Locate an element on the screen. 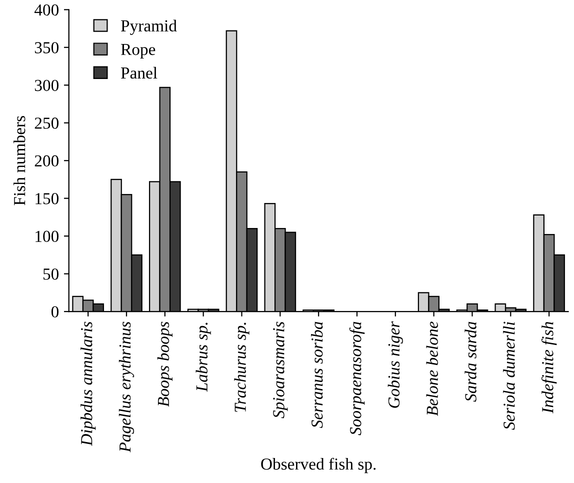 The image size is (574, 483). y-axis-title: Fish numbers is located at coordinates (19, 161).